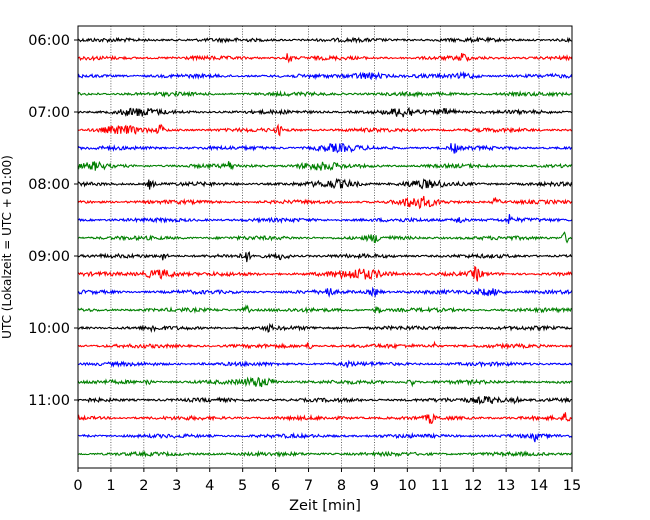 The image size is (650, 520). I want to click on x-tick-label: 1, so click(110, 486).